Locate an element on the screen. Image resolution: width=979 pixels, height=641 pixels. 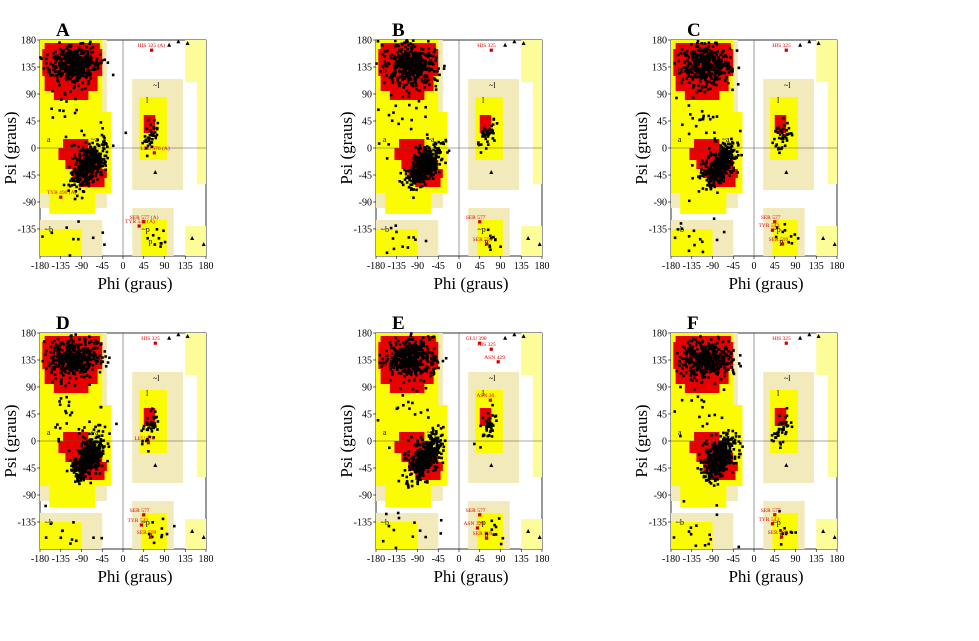
x-tick-label: 135 is located at coordinates (521, 266).